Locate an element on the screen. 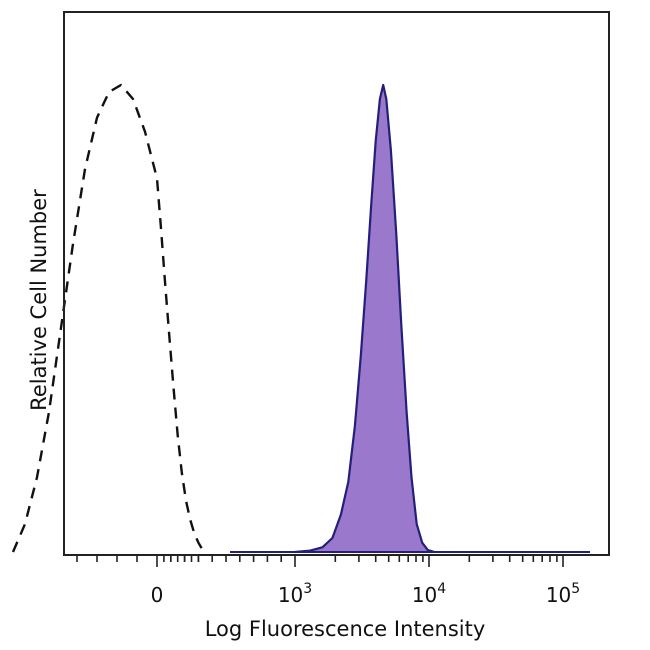 This screenshot has width=650, height=650. x-axis-title: Log Fluorescence Intensity is located at coordinates (345, 629).